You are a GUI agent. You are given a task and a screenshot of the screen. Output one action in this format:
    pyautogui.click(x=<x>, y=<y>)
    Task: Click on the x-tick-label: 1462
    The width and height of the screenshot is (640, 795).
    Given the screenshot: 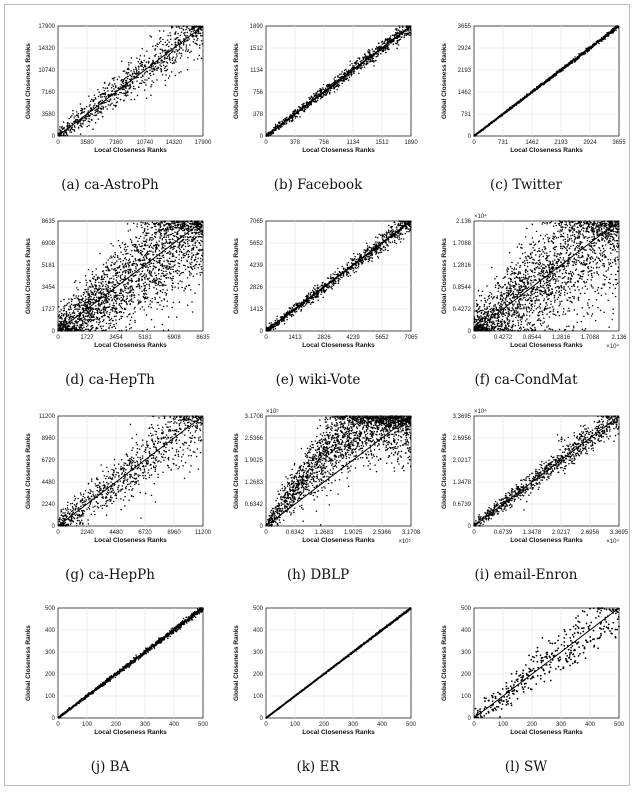 What is the action you would take?
    pyautogui.click(x=532, y=143)
    